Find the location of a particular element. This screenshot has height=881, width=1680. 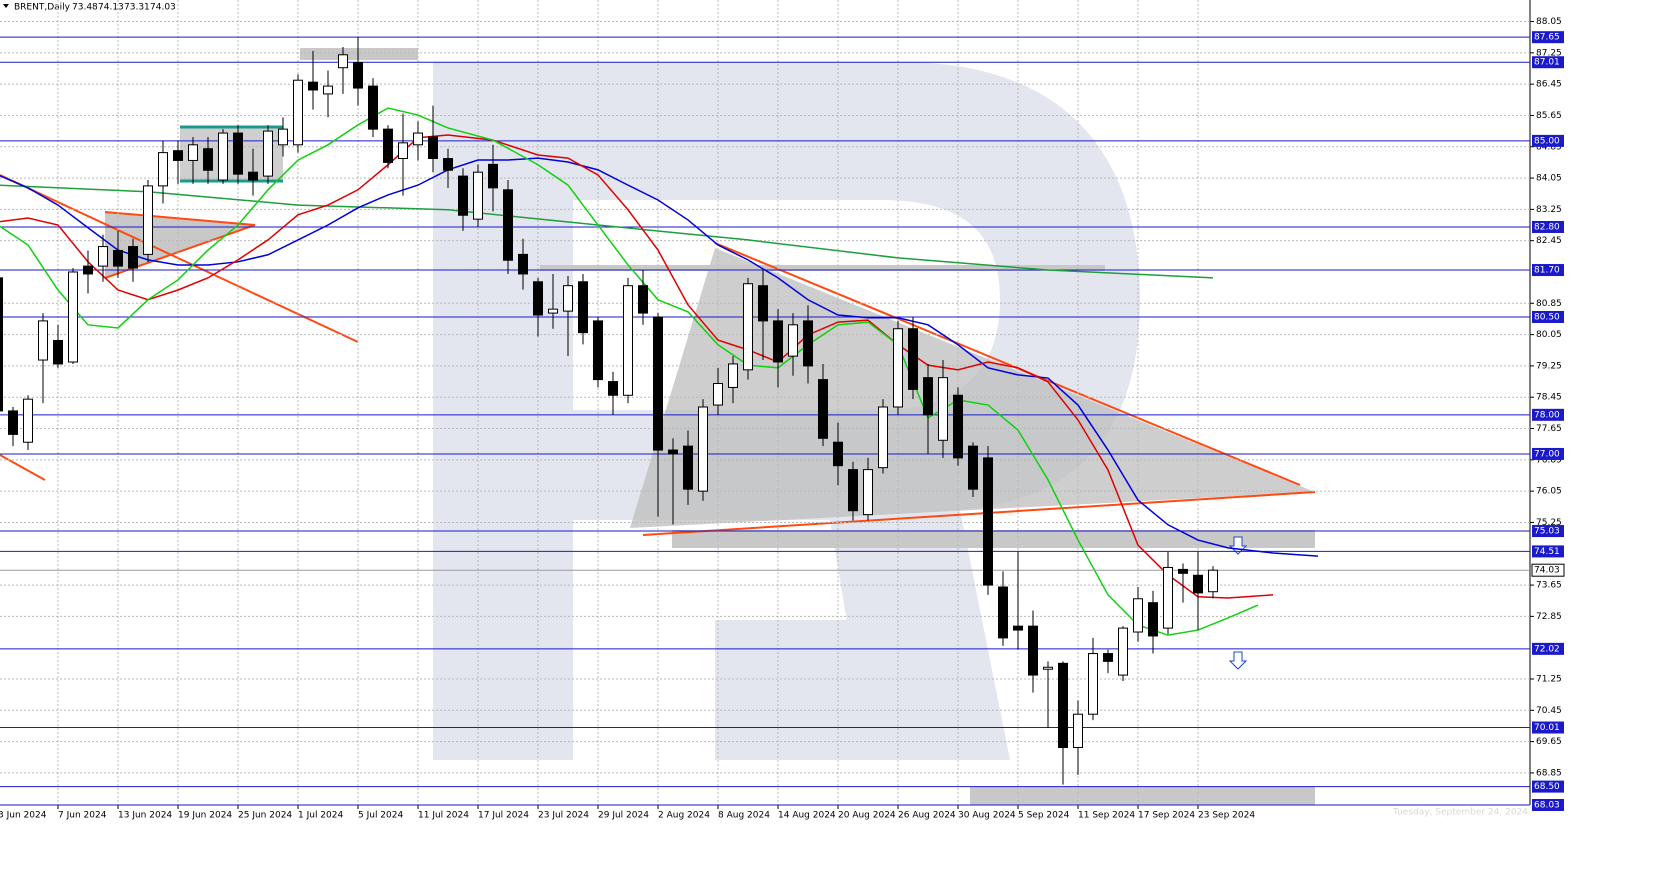

y-tick-label: 86.45 is located at coordinates (1549, 85).